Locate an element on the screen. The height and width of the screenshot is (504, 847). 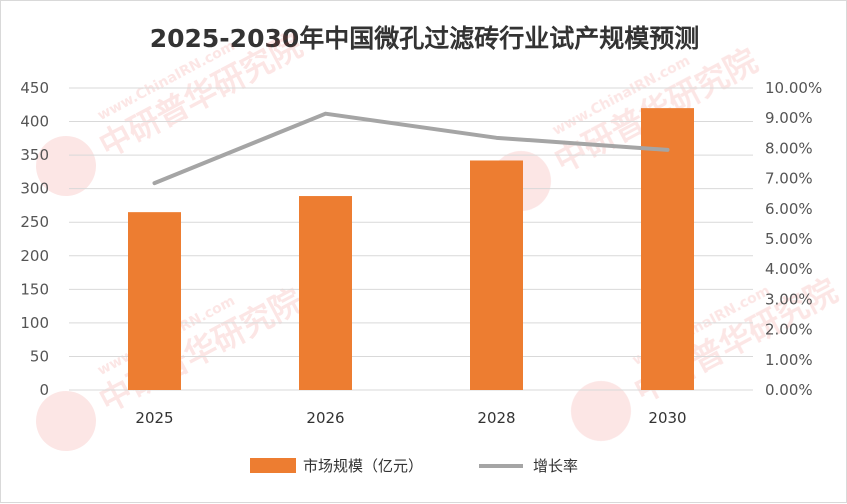
y-tick-label: 350 is located at coordinates (34, 155).